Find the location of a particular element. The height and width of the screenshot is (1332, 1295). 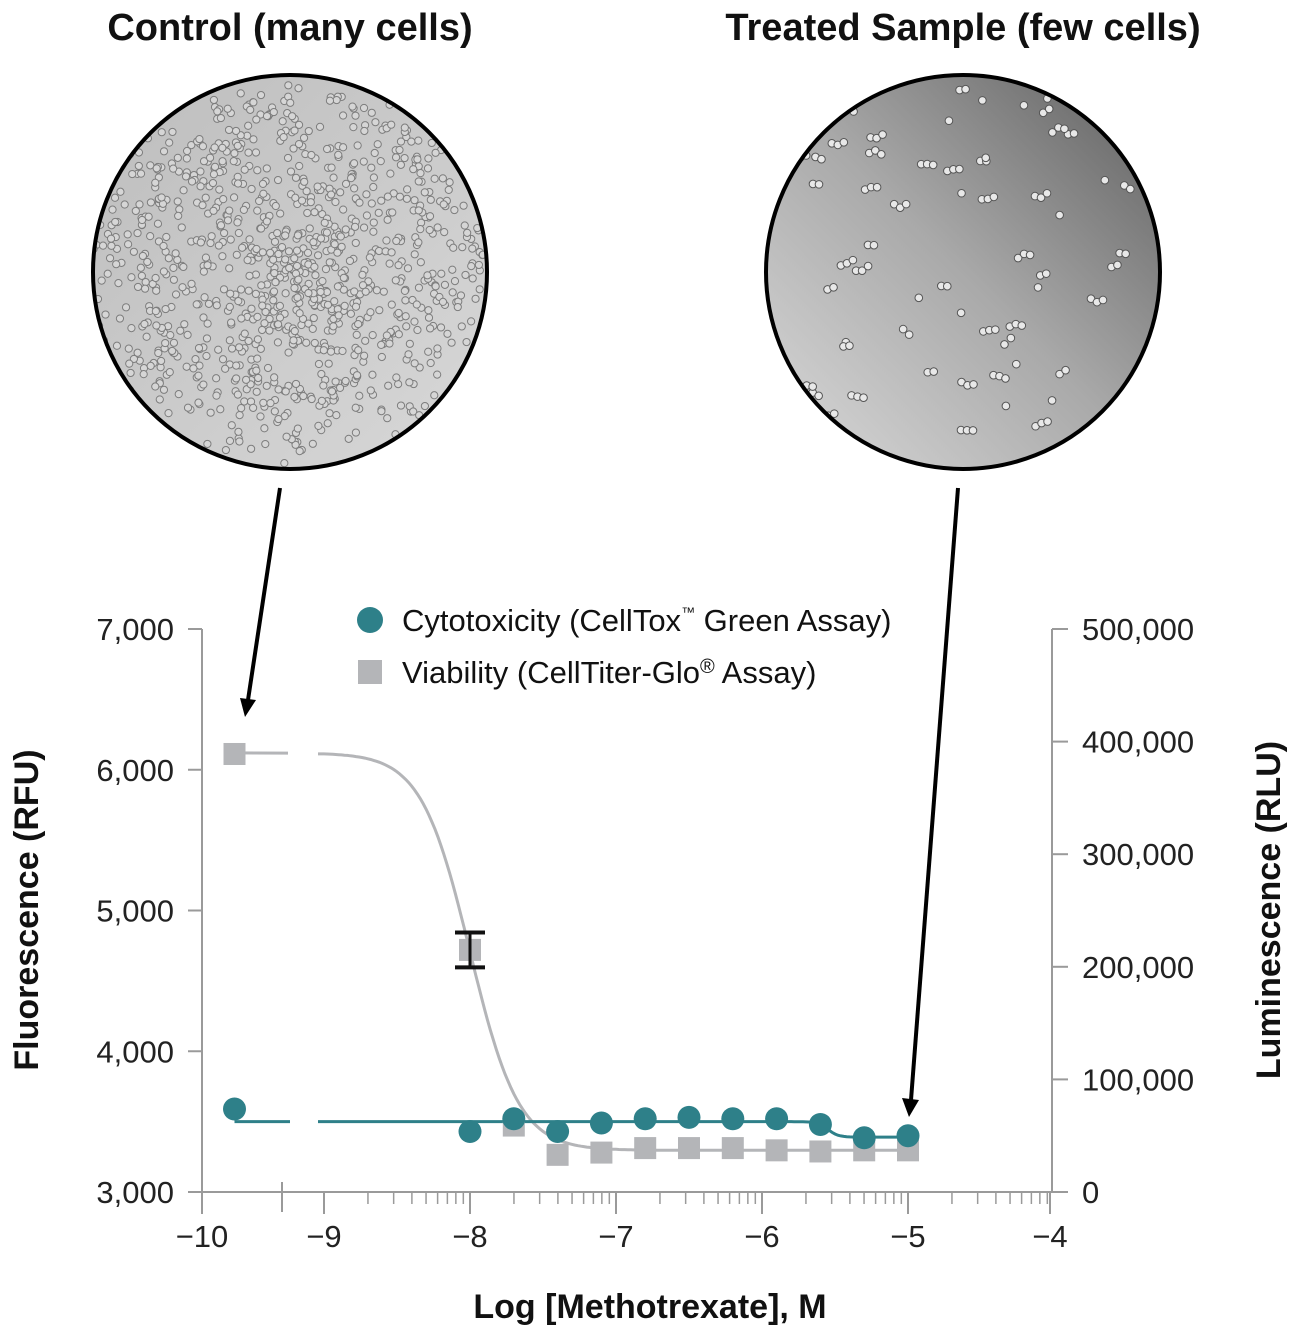

treated-micrograph is located at coordinates (963, 272).